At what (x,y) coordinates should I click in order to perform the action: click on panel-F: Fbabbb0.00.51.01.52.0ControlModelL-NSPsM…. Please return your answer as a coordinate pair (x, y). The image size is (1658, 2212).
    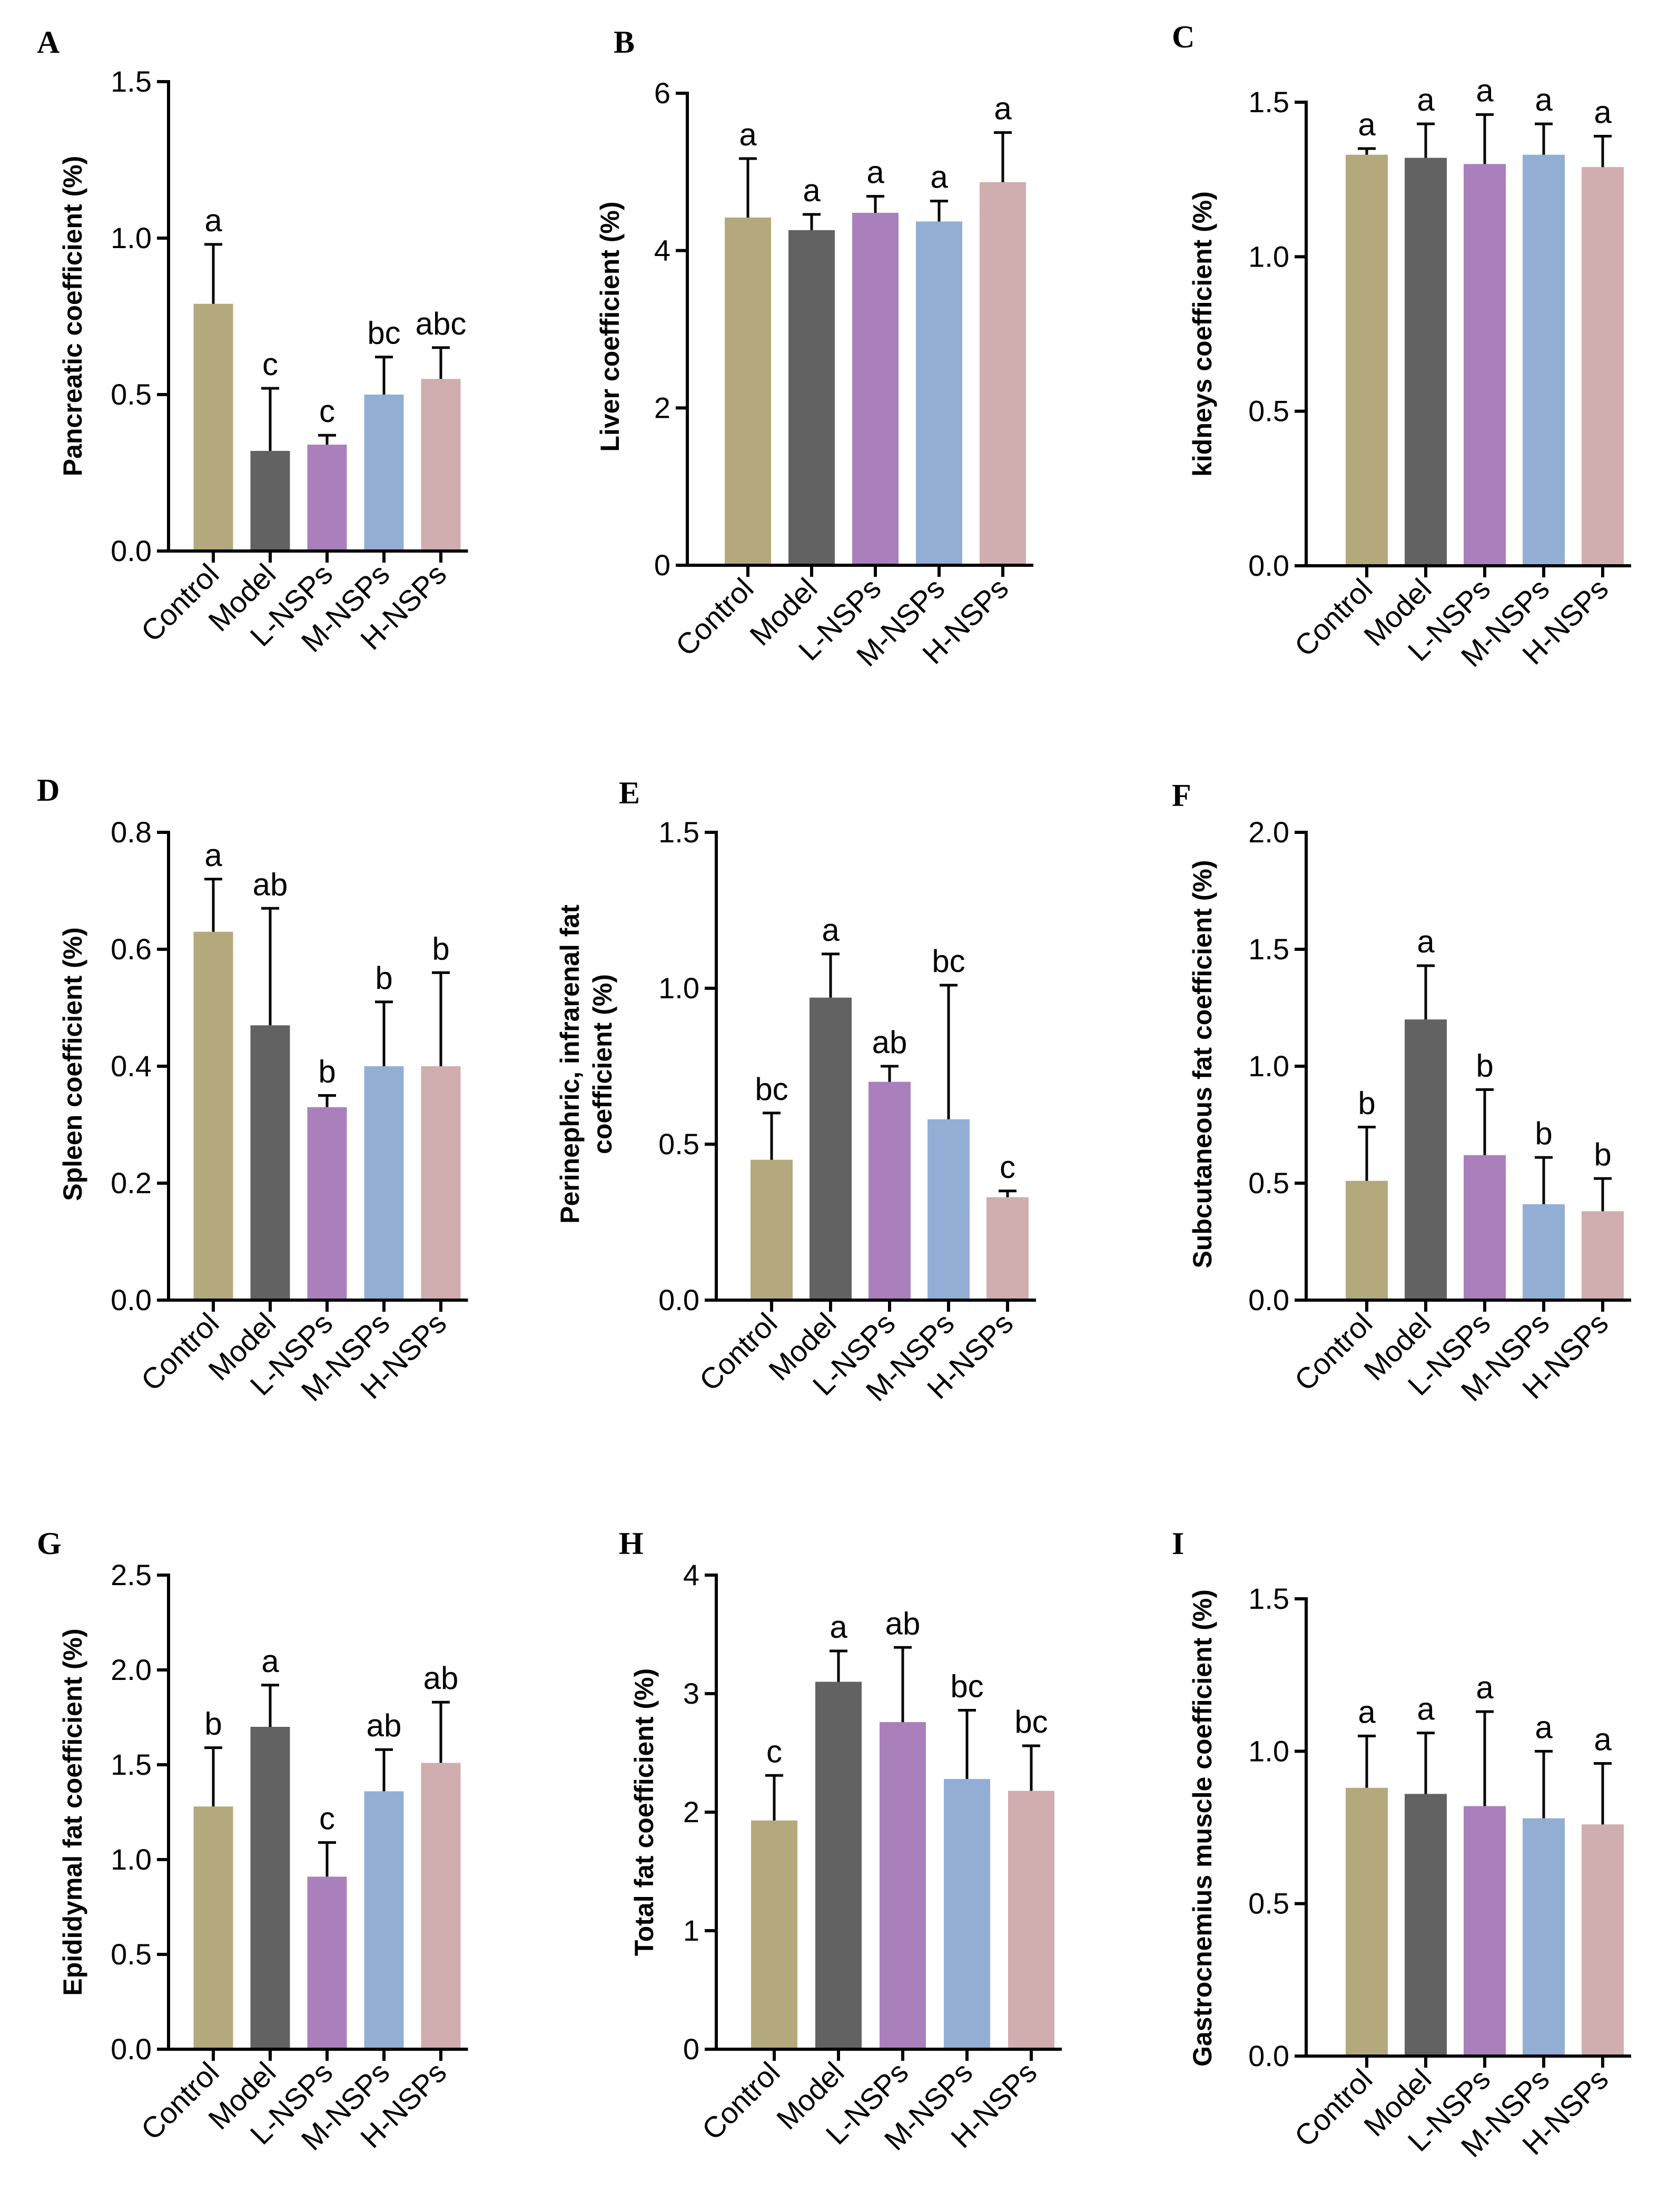
    Looking at the image, I should click on (1401, 1093).